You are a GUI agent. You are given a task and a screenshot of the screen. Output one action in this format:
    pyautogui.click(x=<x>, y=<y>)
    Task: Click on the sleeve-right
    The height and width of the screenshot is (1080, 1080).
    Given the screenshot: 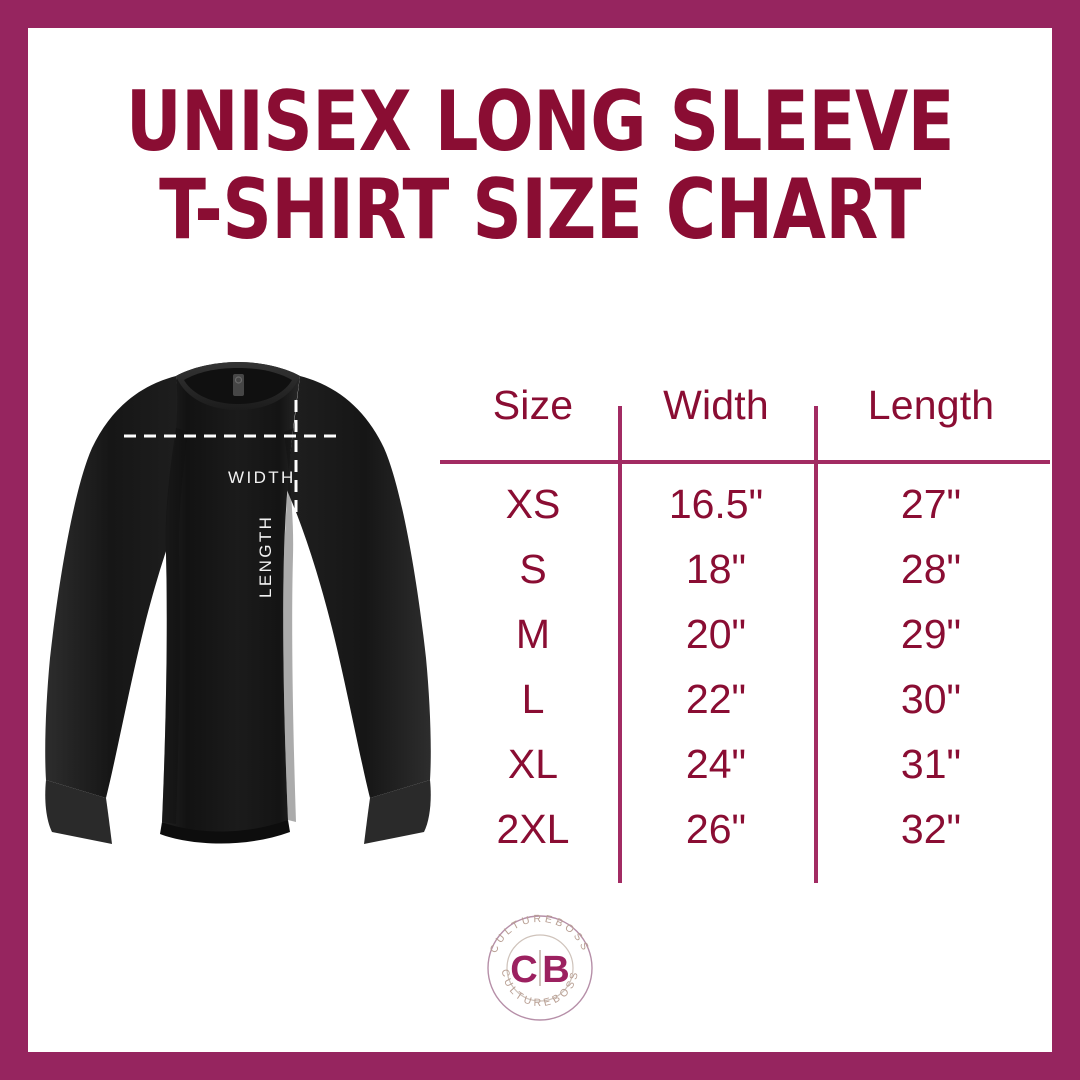 What is the action you would take?
    pyautogui.click(x=358, y=587)
    